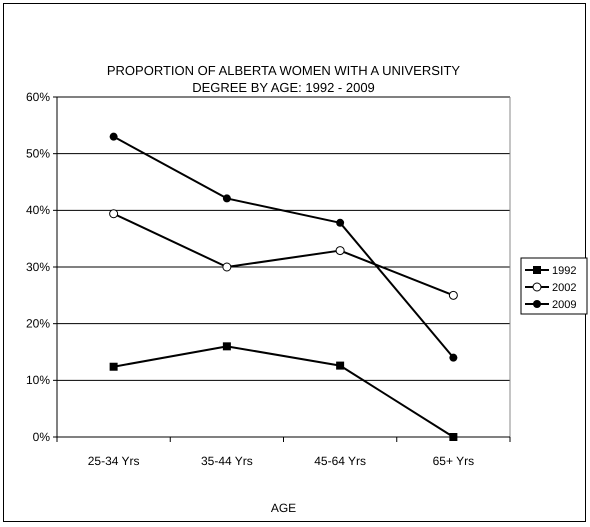 This screenshot has height=527, width=590. I want to click on y-tick-label: 30%, so click(38, 267).